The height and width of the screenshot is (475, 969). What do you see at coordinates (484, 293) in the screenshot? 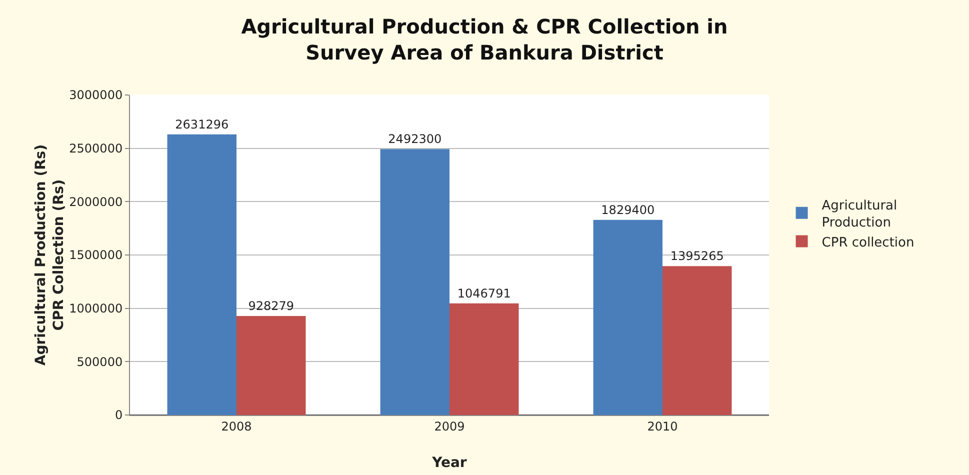
I see `data-label: 1046791` at bounding box center [484, 293].